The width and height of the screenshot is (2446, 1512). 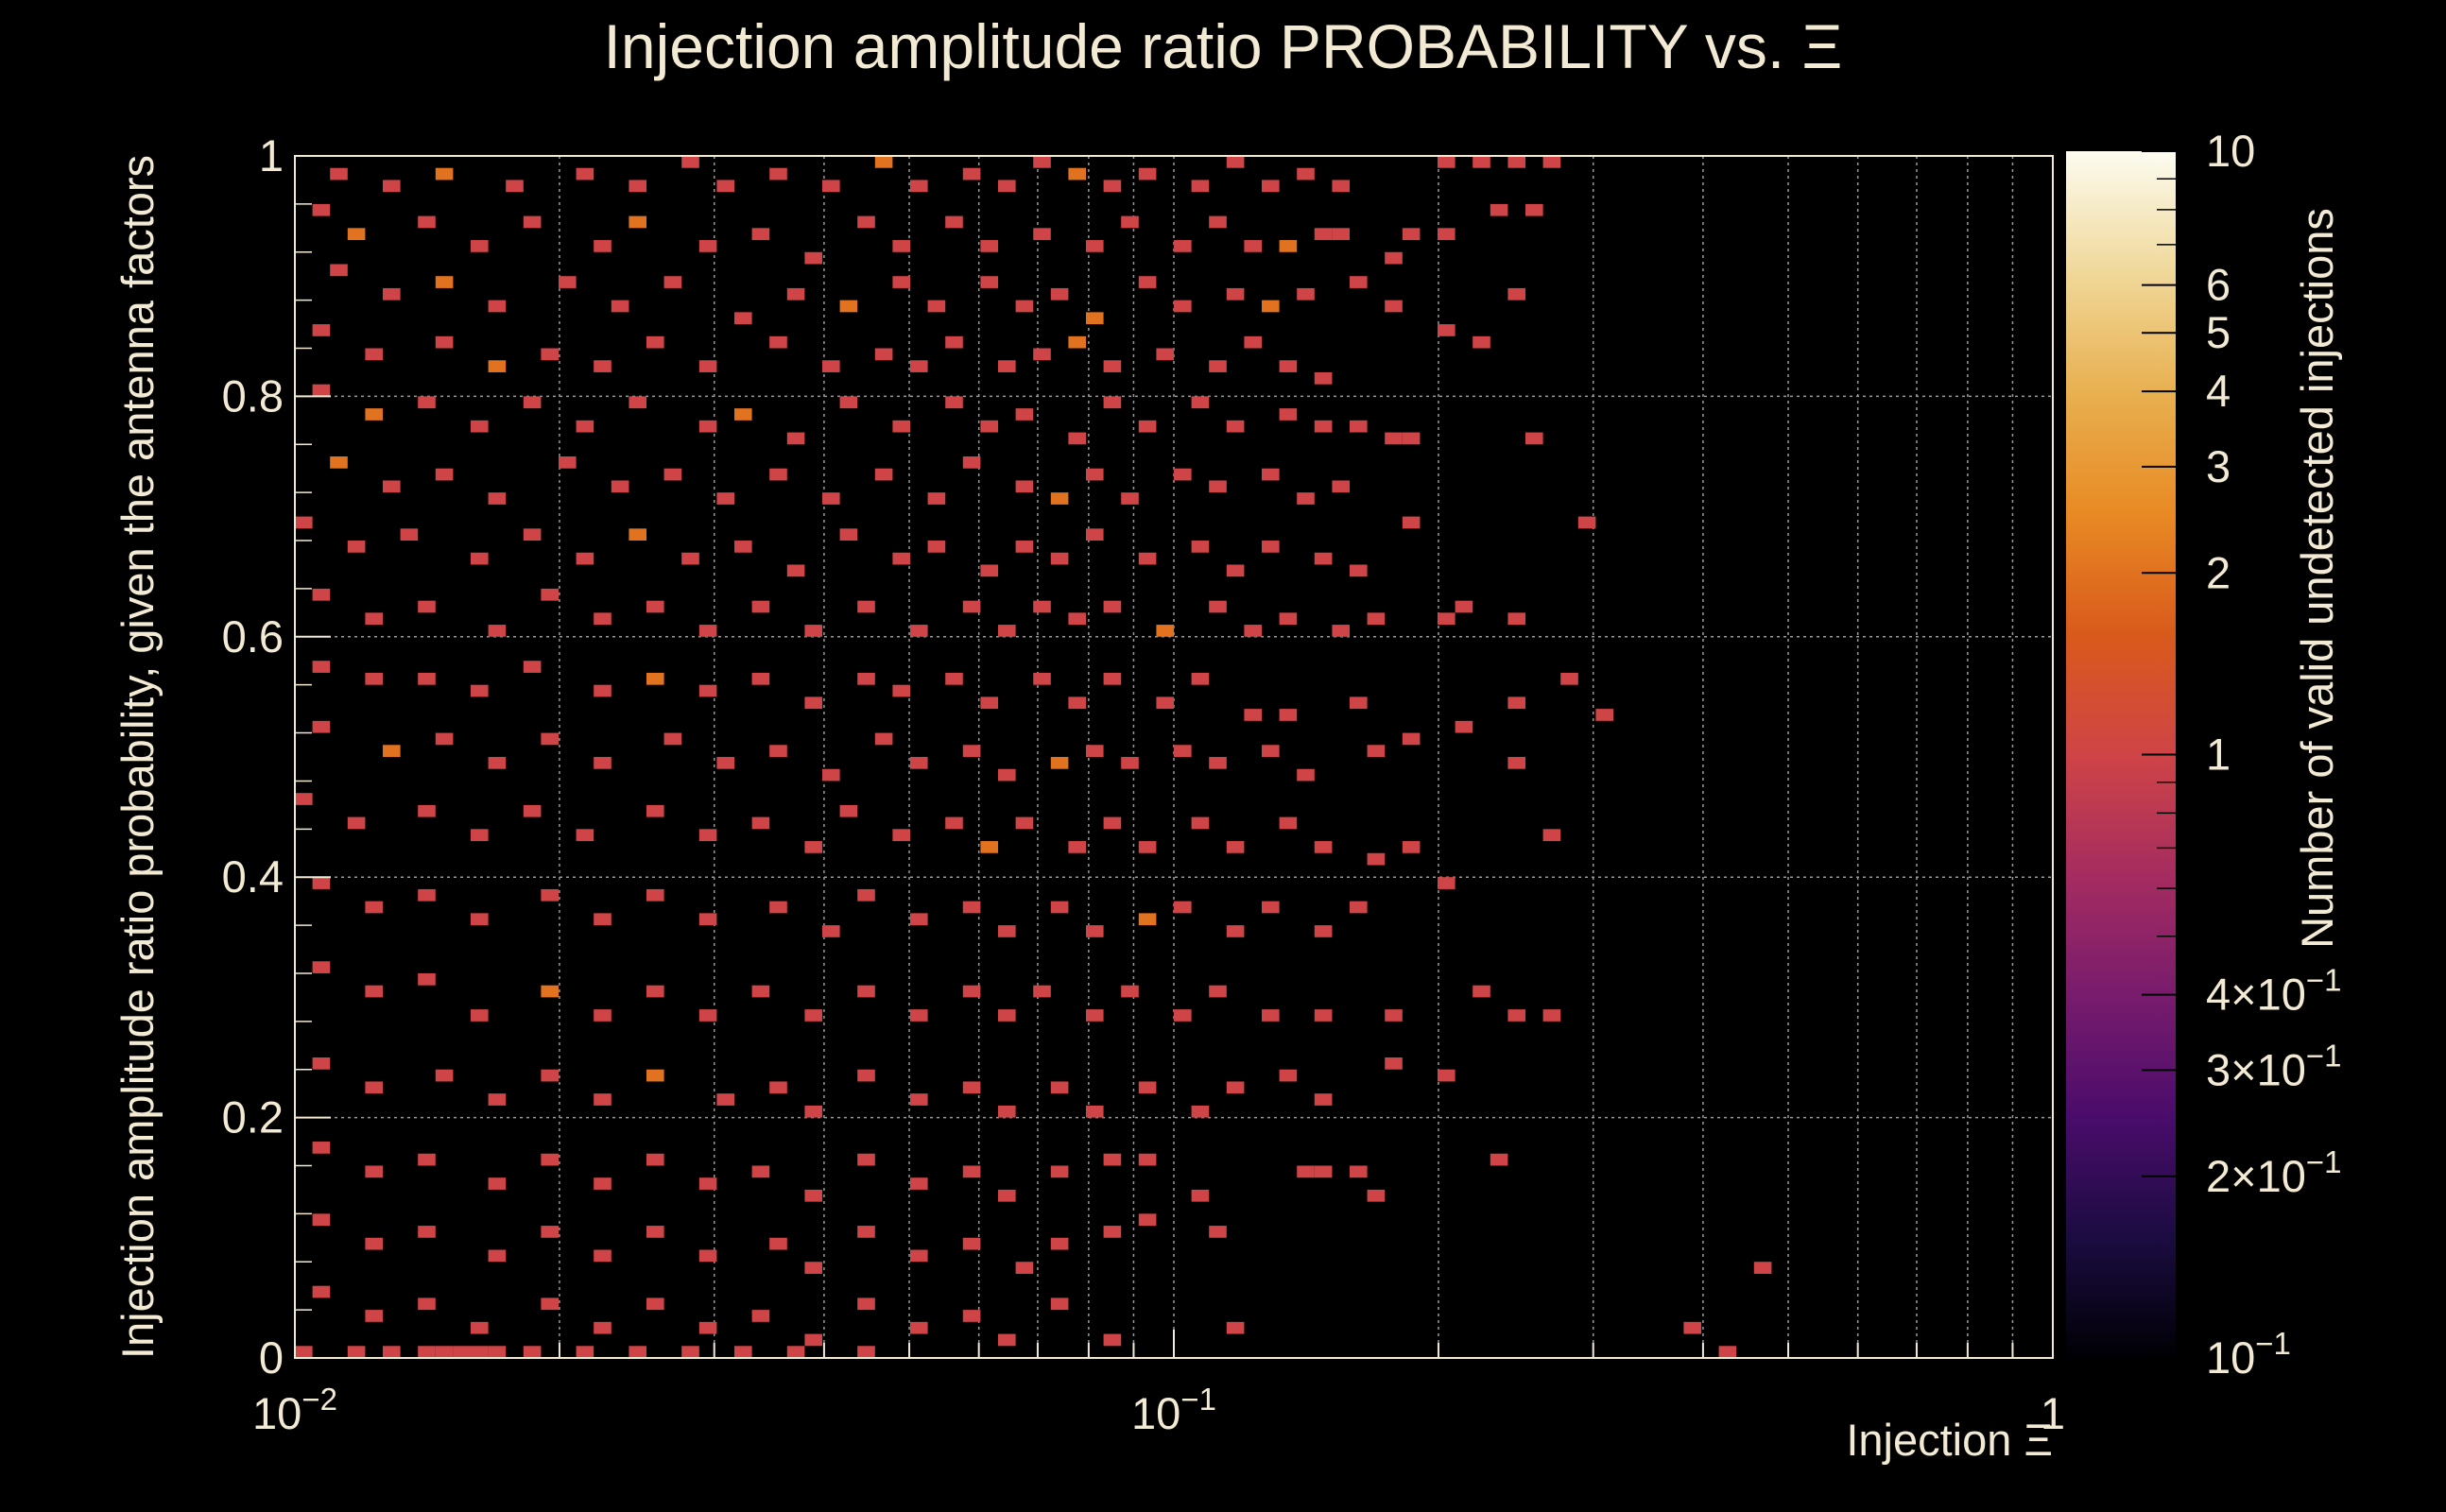 I want to click on y-tick-label: 0.2, so click(x=253, y=1117).